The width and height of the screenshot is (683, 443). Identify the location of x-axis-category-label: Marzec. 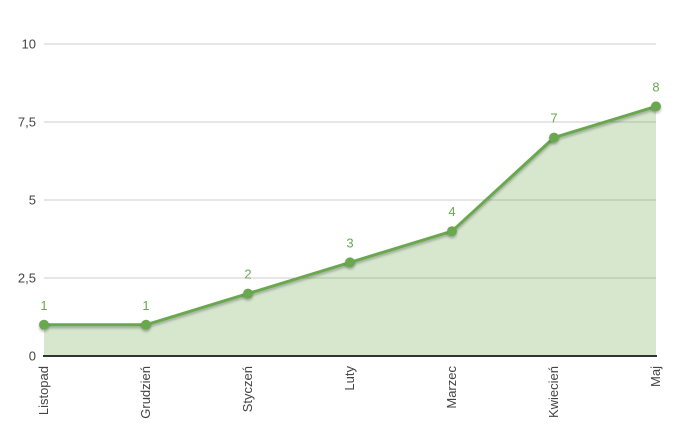
(451, 387).